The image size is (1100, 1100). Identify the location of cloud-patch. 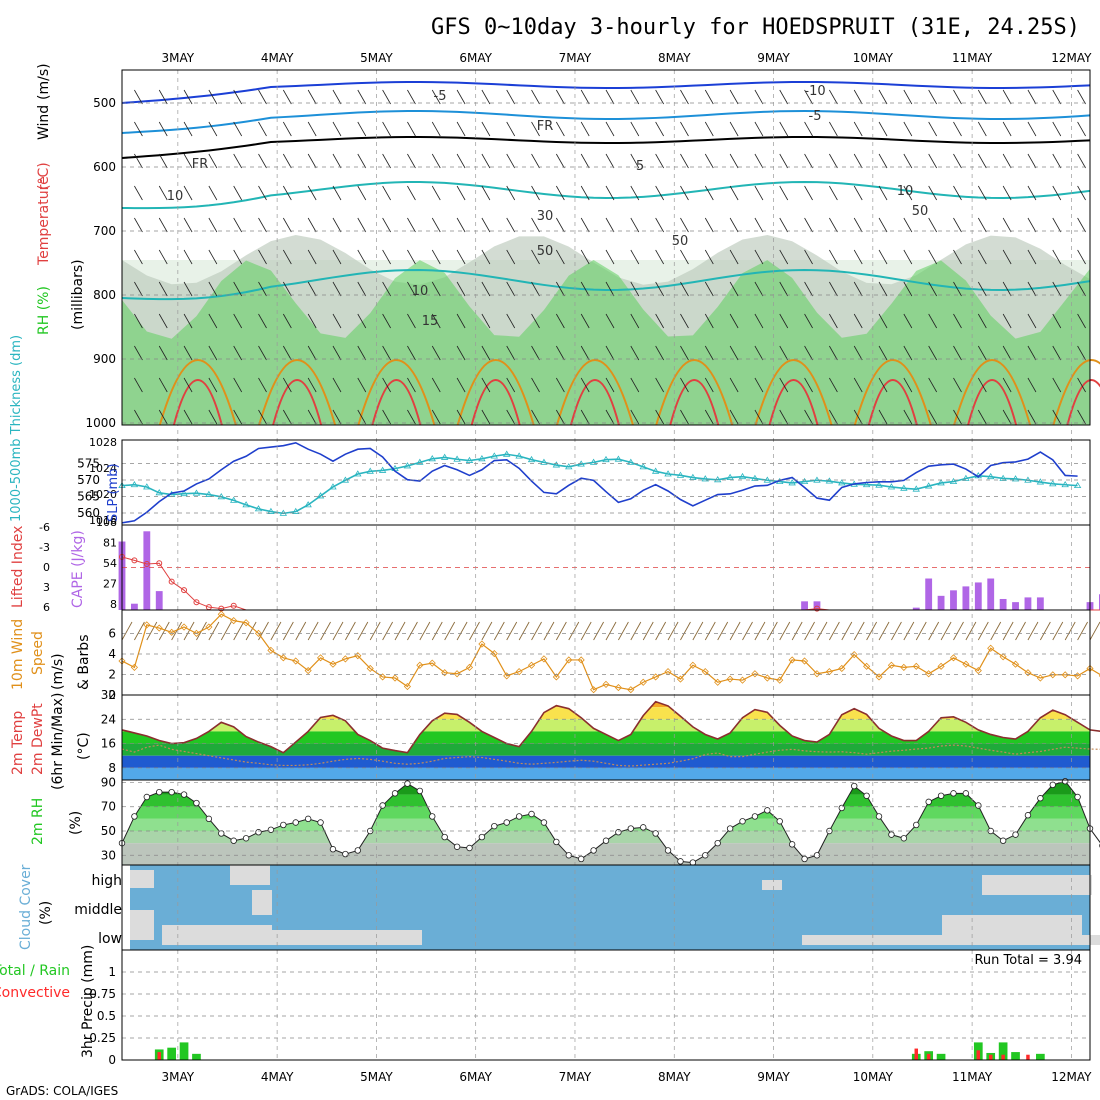
(250, 875).